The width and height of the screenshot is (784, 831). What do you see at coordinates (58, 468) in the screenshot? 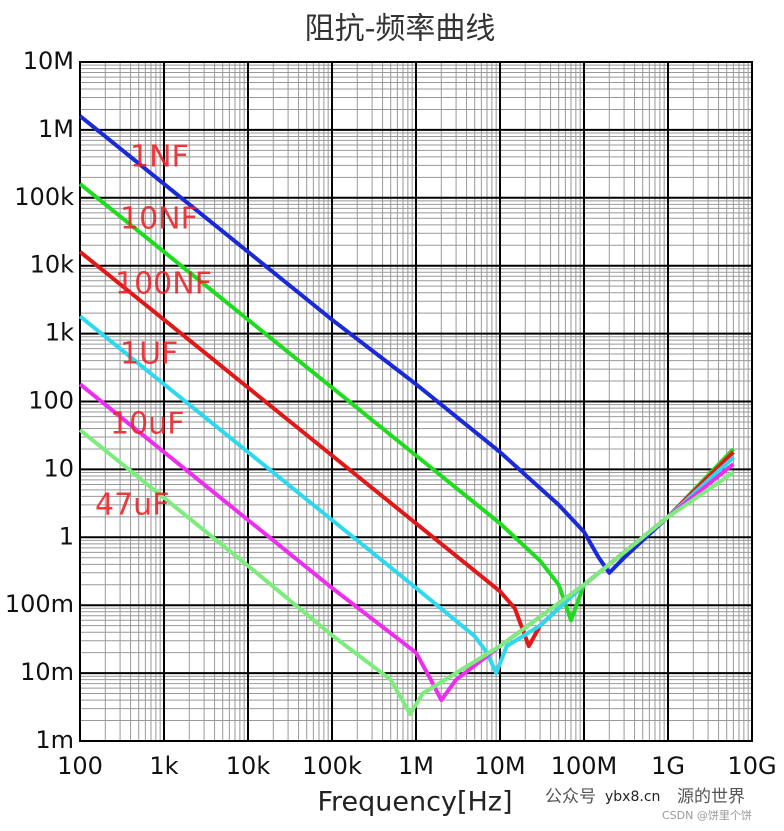
I see `y-tick-label: 10` at bounding box center [58, 468].